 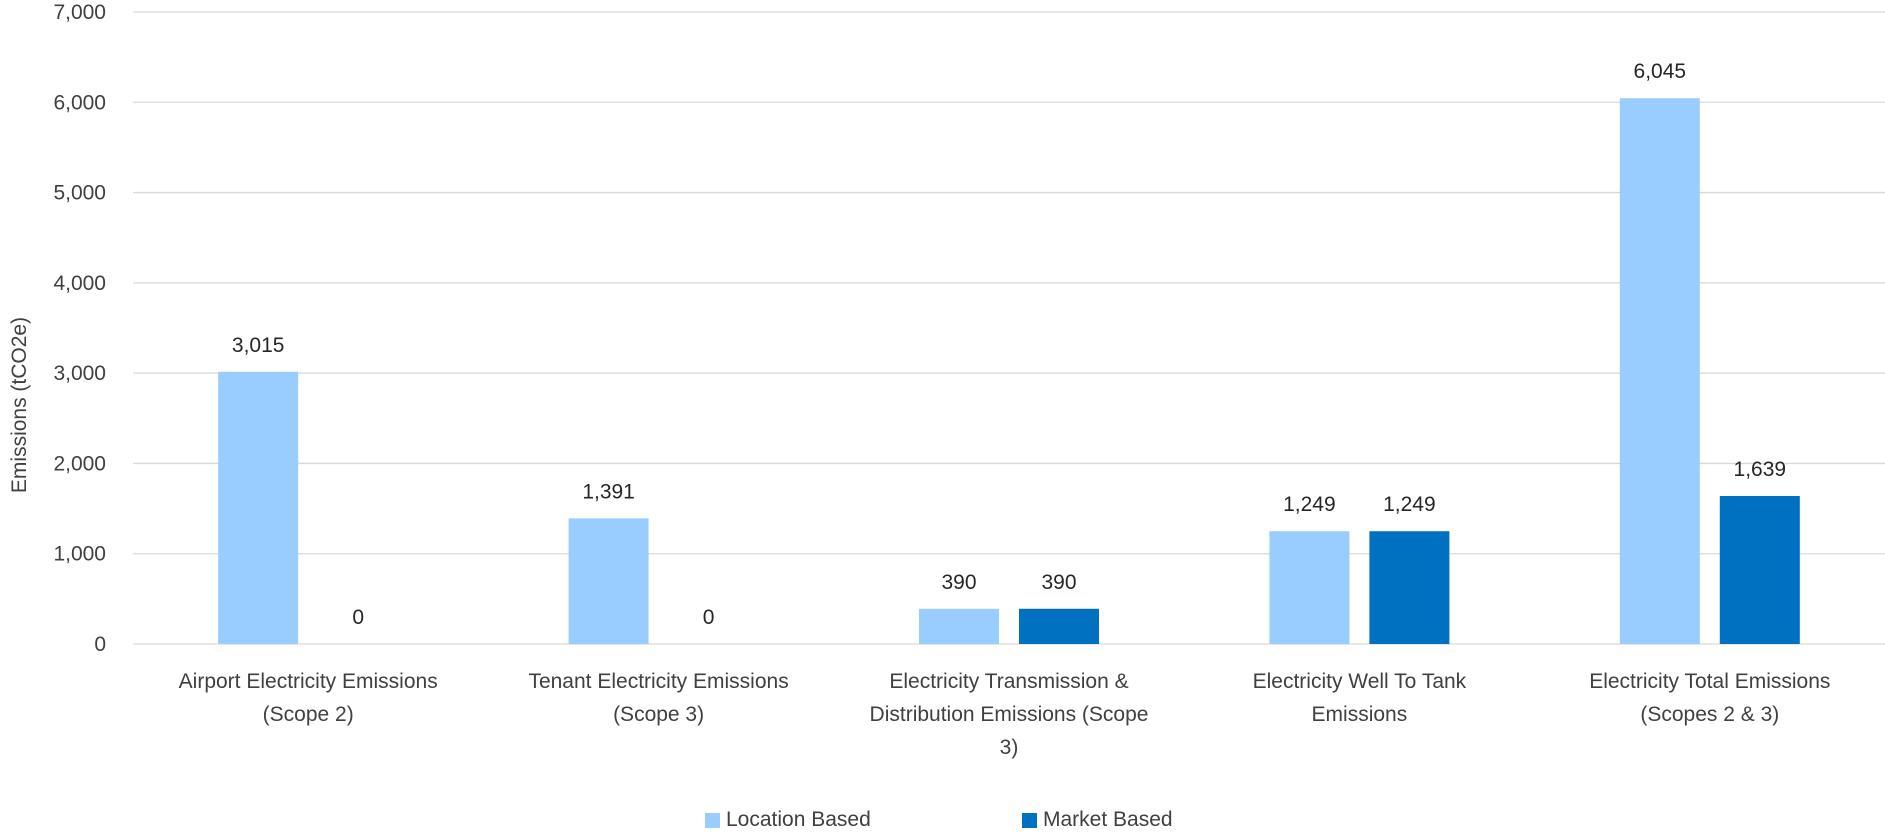 What do you see at coordinates (712, 820) in the screenshot?
I see `legend-swatch-location-based` at bounding box center [712, 820].